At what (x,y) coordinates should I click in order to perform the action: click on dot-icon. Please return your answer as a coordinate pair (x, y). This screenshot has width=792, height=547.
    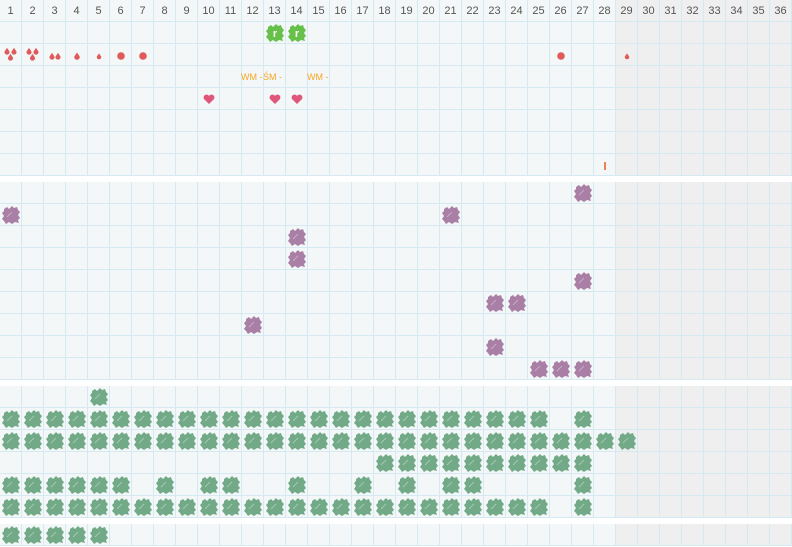
    Looking at the image, I should click on (561, 55).